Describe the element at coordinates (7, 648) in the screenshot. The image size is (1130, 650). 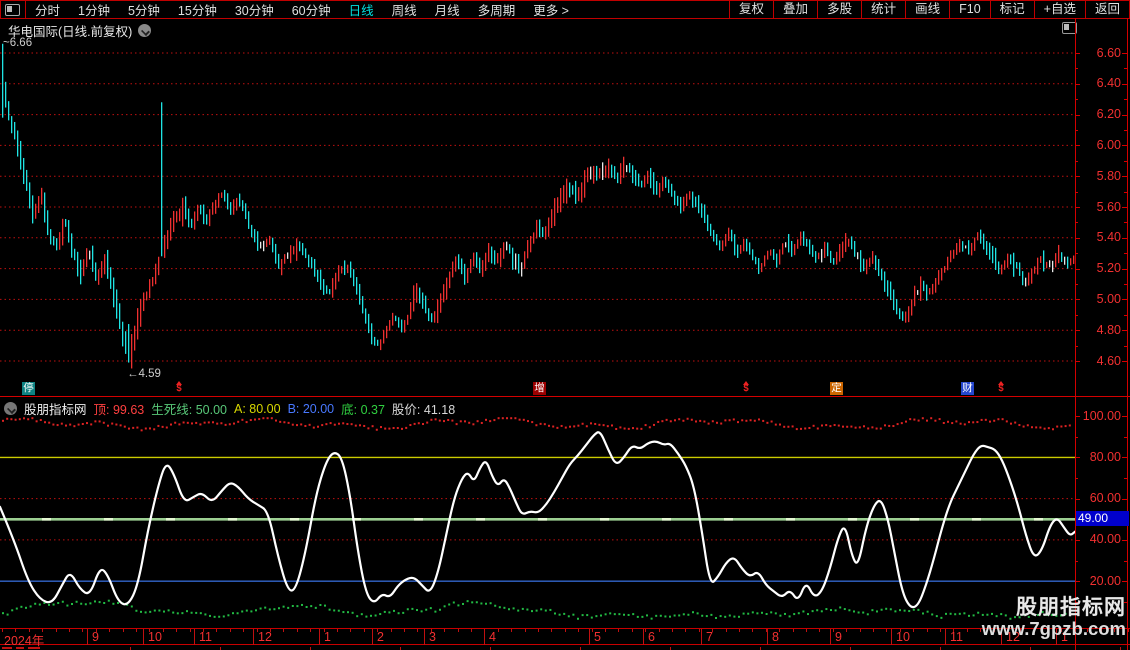
I see `clipped-text-fragment` at that location.